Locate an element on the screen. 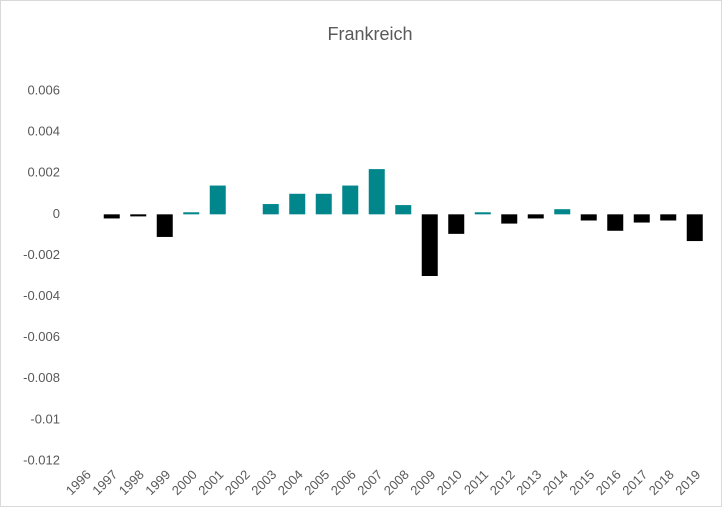 The height and width of the screenshot is (508, 723). y-tick-label: 0.004 is located at coordinates (43, 131).